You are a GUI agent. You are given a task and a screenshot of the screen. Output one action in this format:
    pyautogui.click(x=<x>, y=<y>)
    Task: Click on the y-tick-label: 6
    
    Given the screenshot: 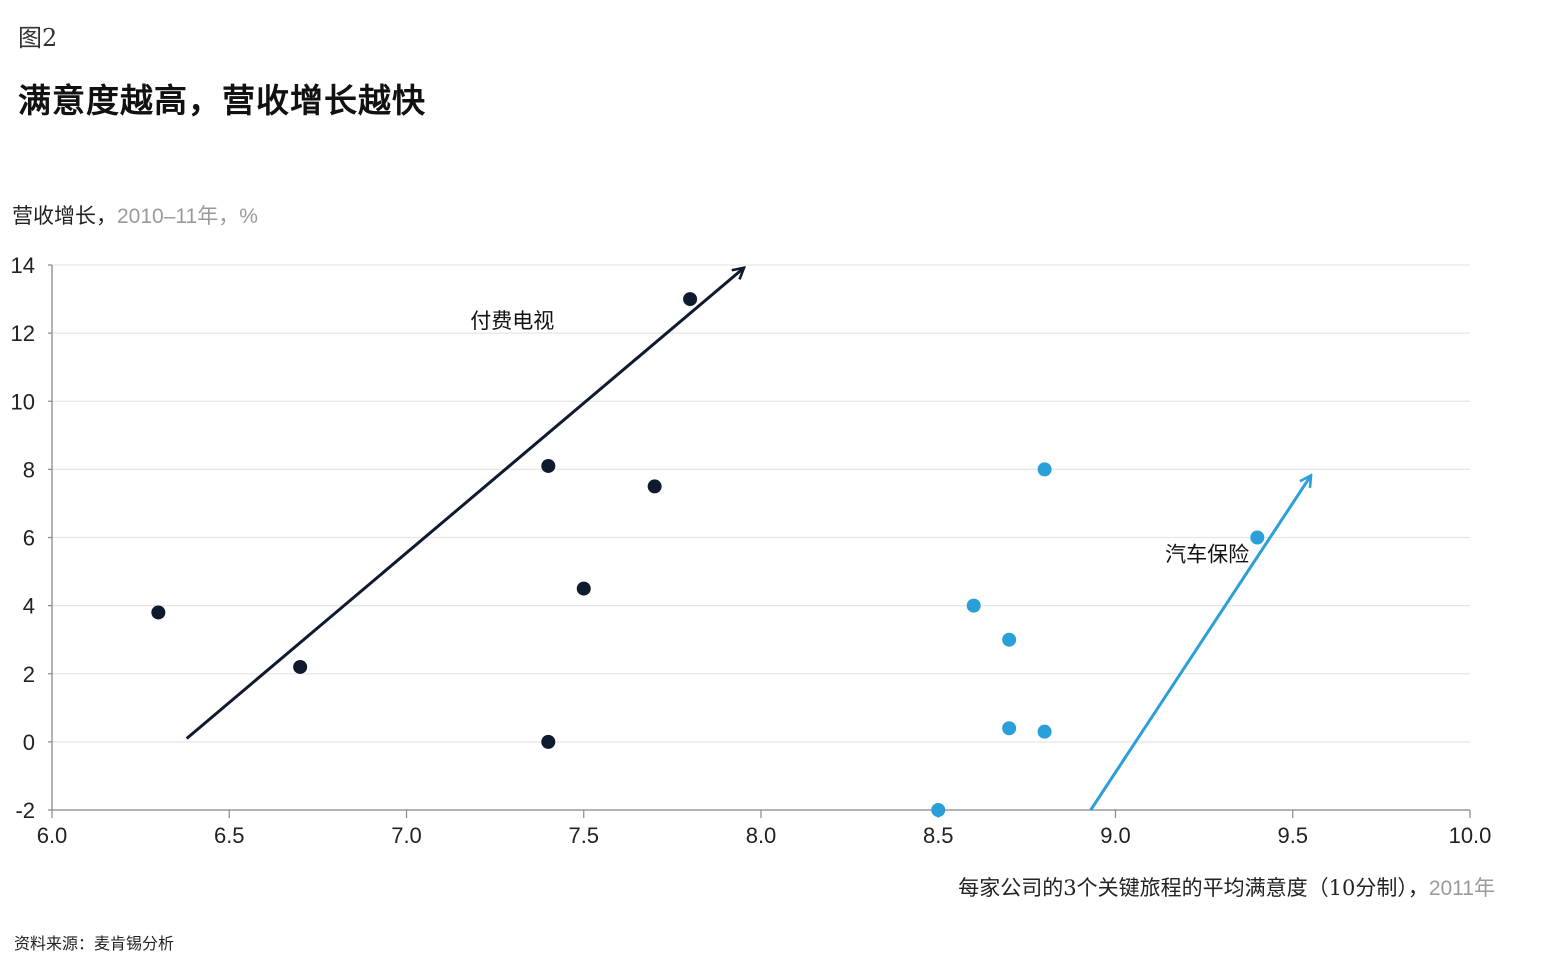 What is the action you would take?
    pyautogui.click(x=29, y=538)
    